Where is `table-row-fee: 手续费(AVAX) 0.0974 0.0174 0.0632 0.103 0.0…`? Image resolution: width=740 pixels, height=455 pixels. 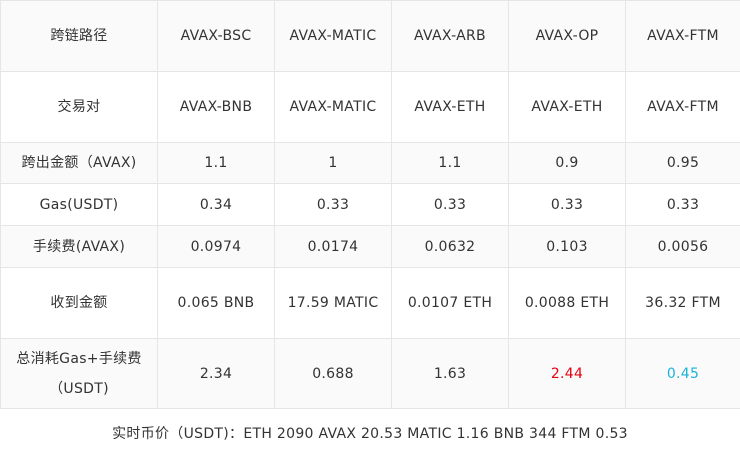 table-row-fee: 手续费(AVAX) 0.0974 0.0174 0.0632 0.103 0.0… is located at coordinates (370, 246).